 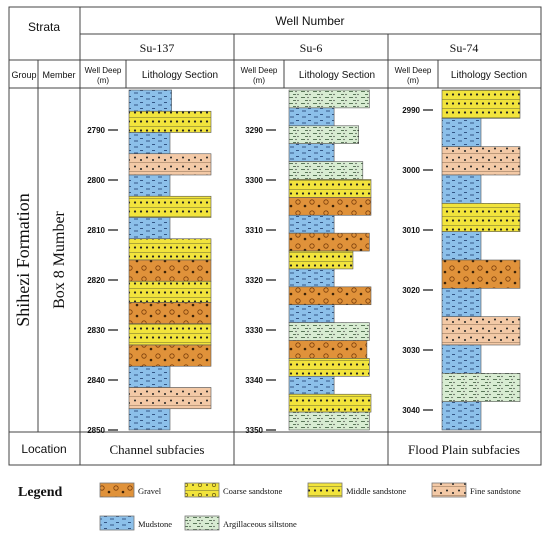 I want to click on well-deep-unit-1: (m), so click(x=103, y=80).